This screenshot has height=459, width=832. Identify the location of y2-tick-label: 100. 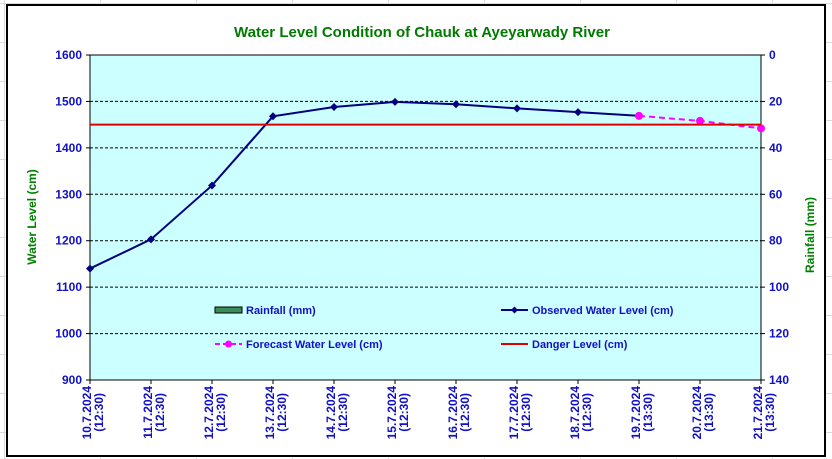
(779, 287).